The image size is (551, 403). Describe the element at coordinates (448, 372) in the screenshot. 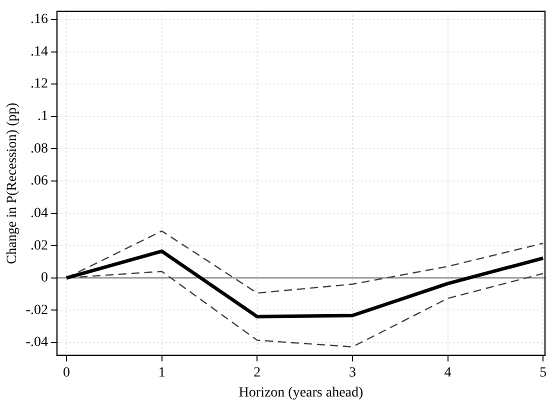

I see `x-tick-label: 4` at that location.